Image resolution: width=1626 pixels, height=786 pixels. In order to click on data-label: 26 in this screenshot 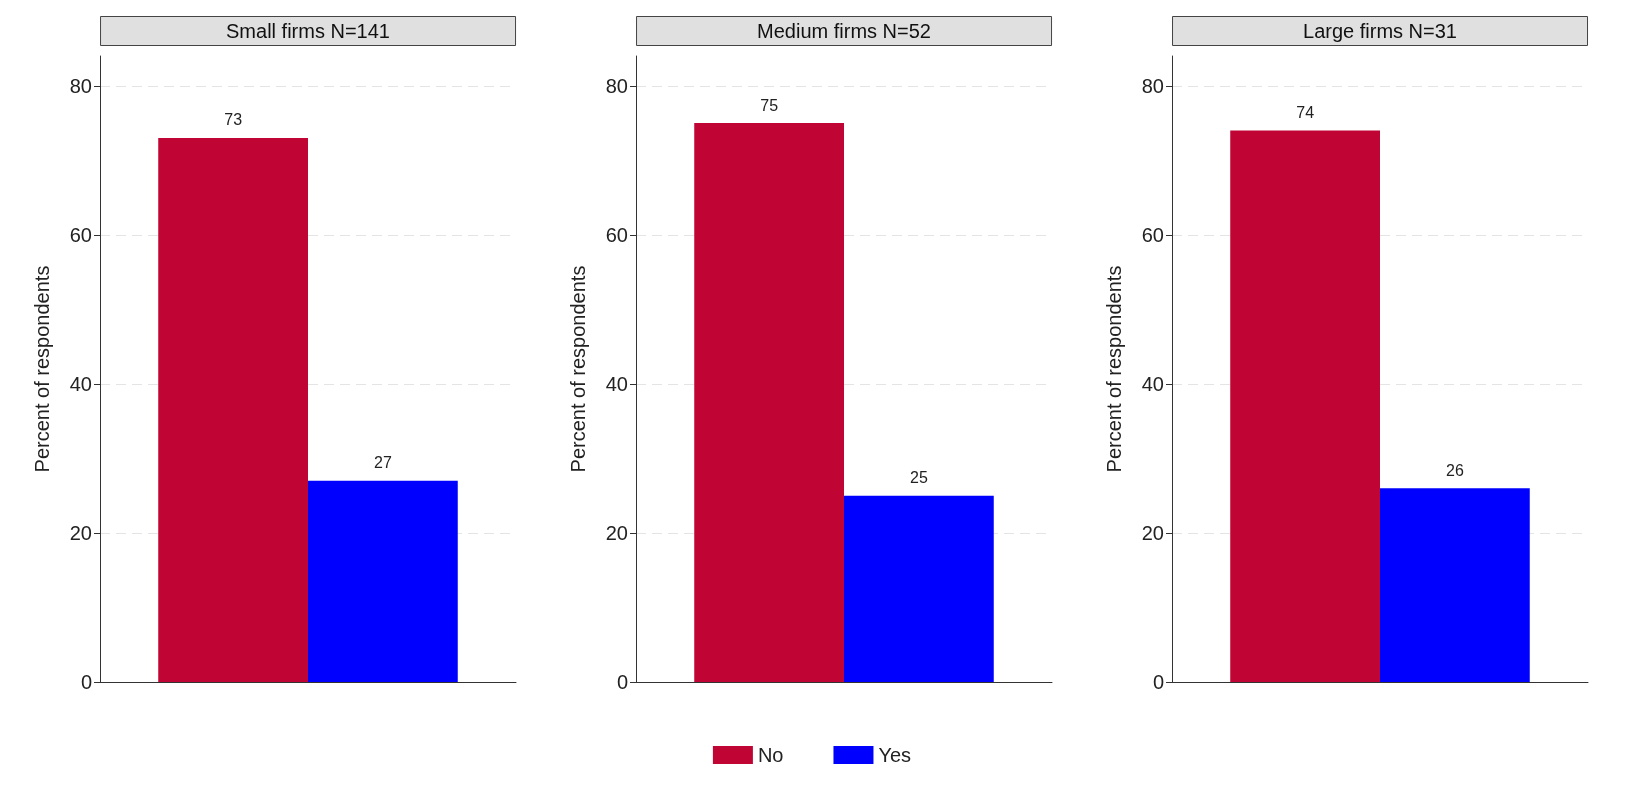, I will do `click(1454, 470)`.